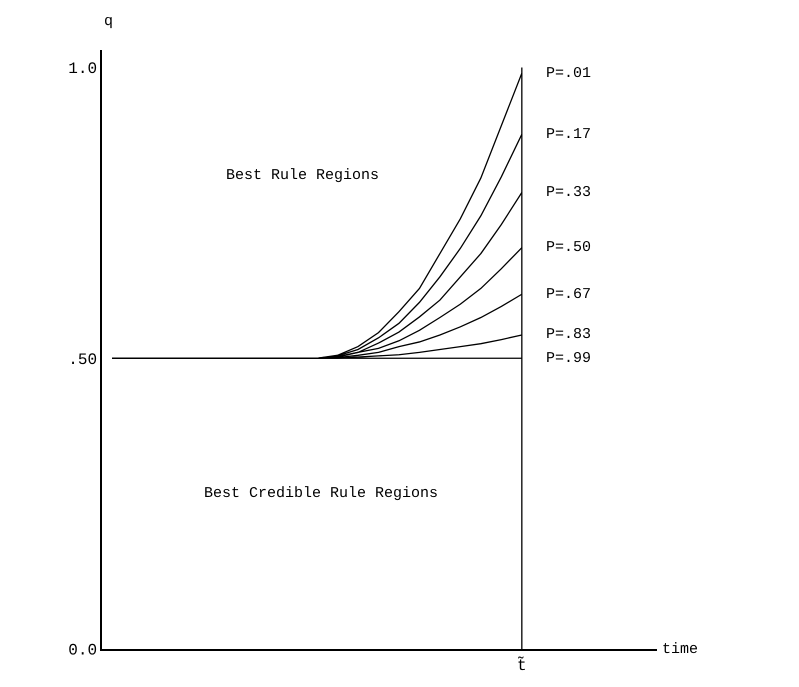  What do you see at coordinates (569, 247) in the screenshot?
I see `series-label: P=.50` at bounding box center [569, 247].